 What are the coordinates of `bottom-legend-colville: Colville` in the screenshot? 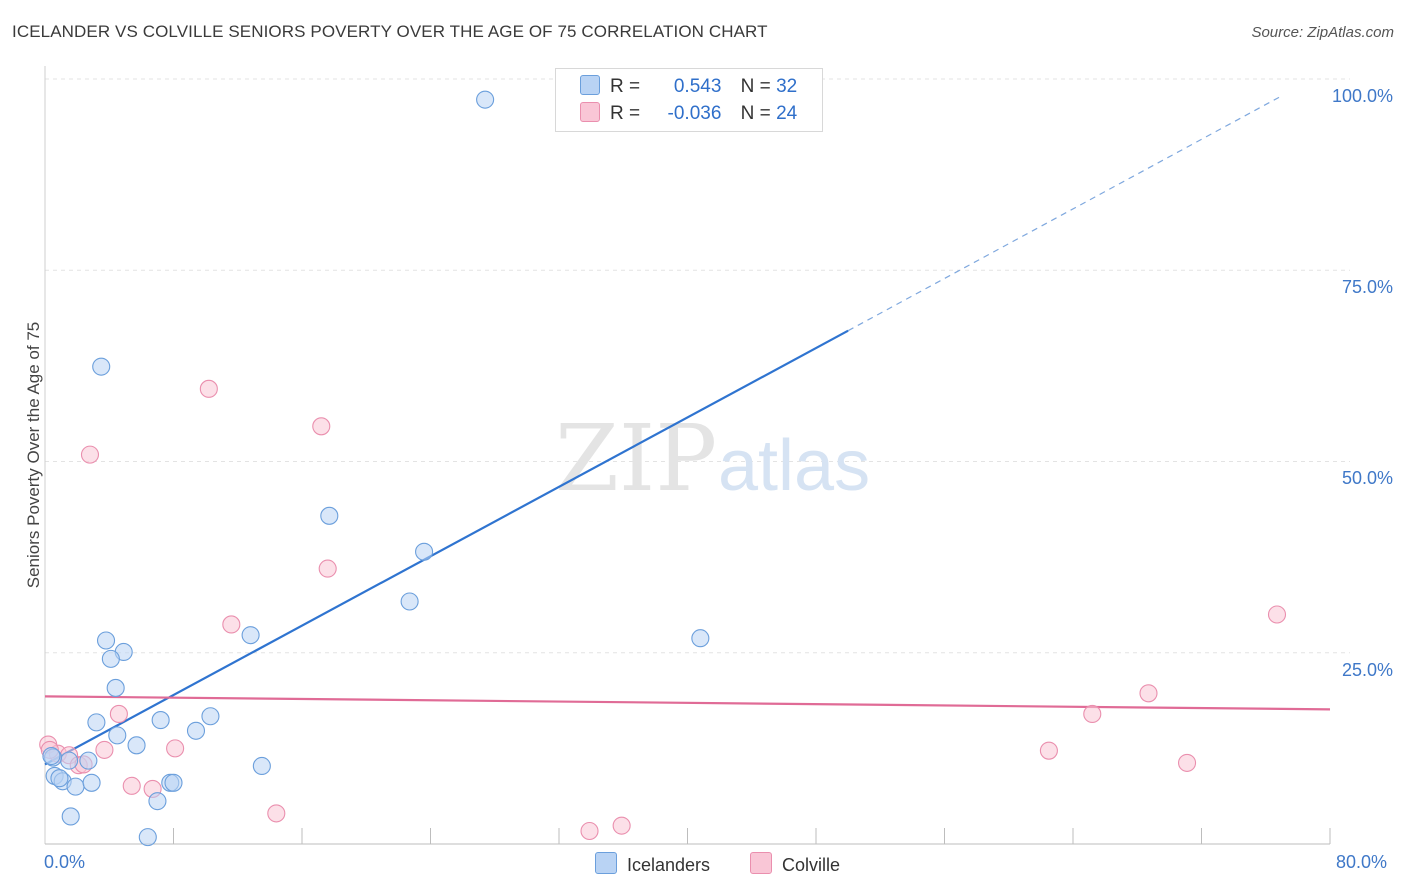 It's located at (795, 864).